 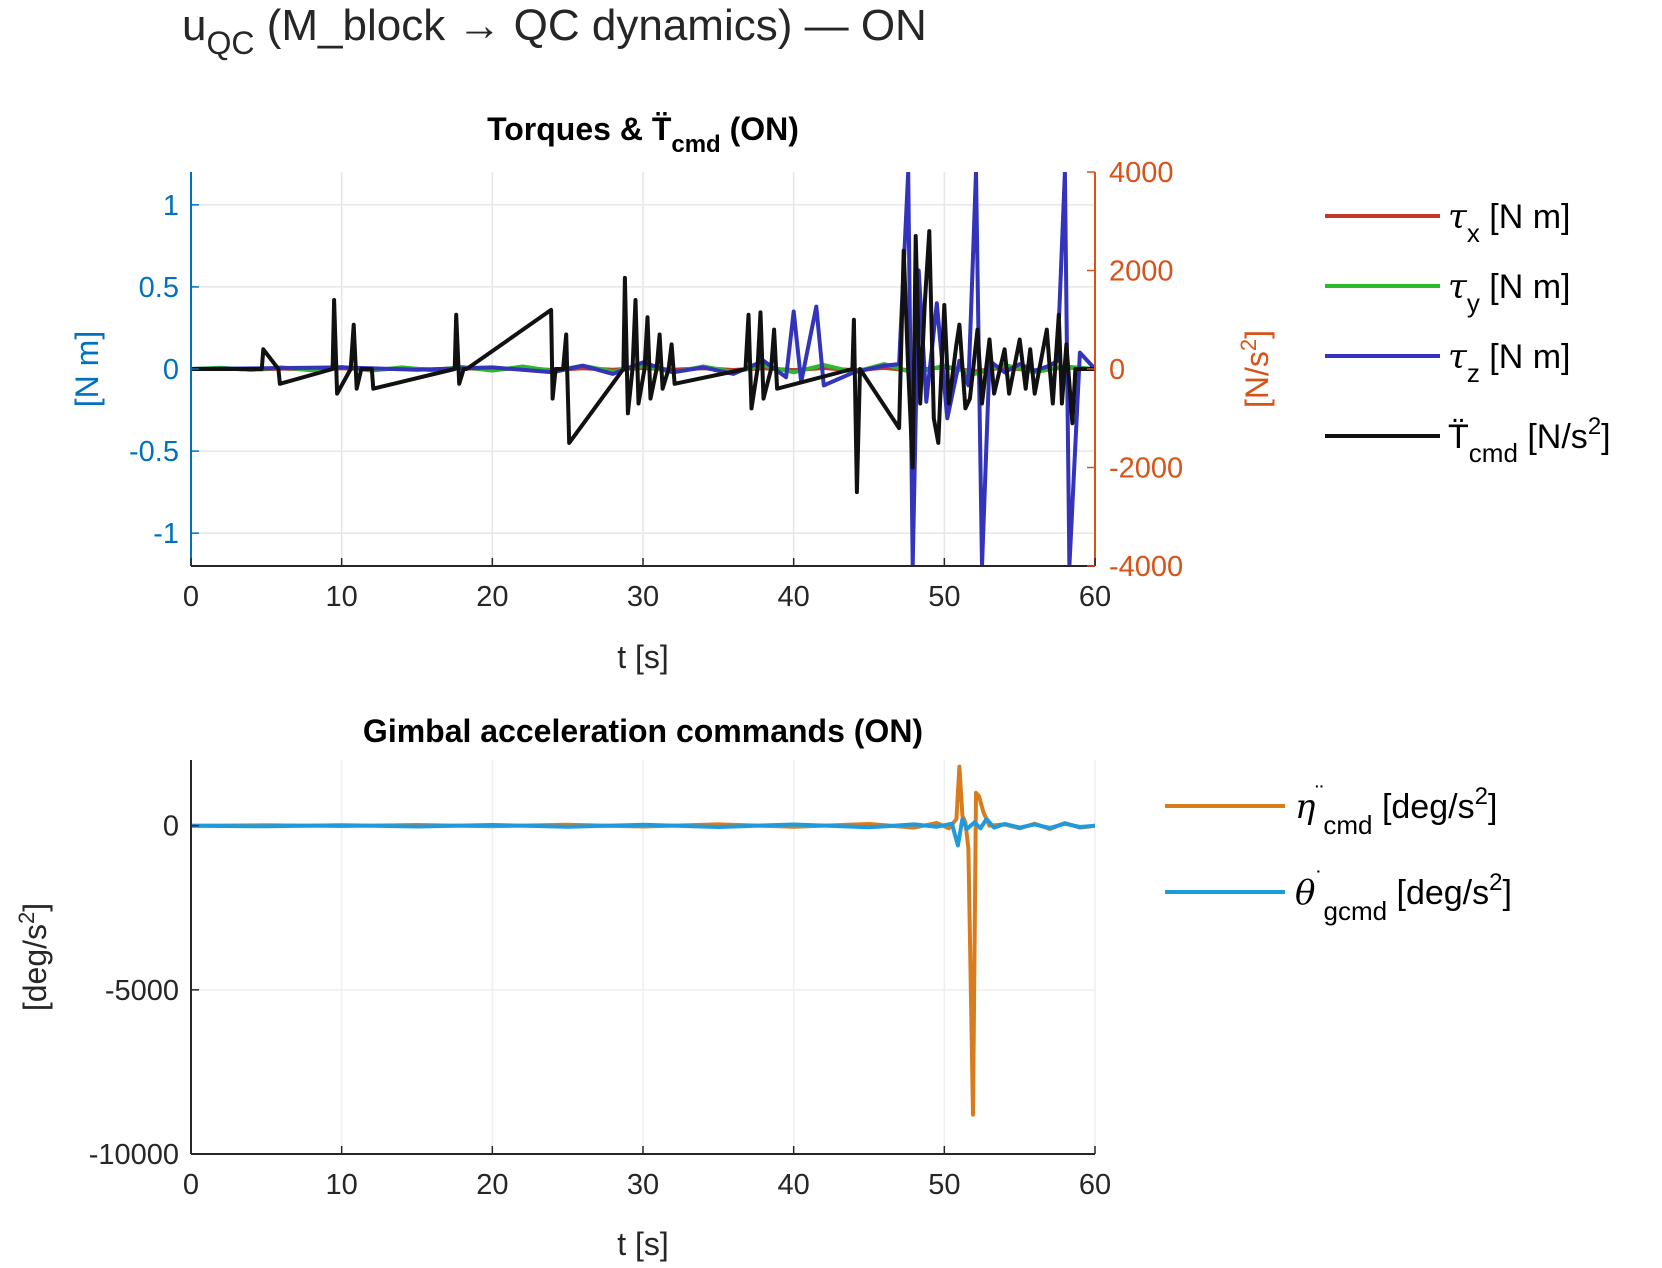 What do you see at coordinates (134, 1155) in the screenshot?
I see `y-tick-label: -10000` at bounding box center [134, 1155].